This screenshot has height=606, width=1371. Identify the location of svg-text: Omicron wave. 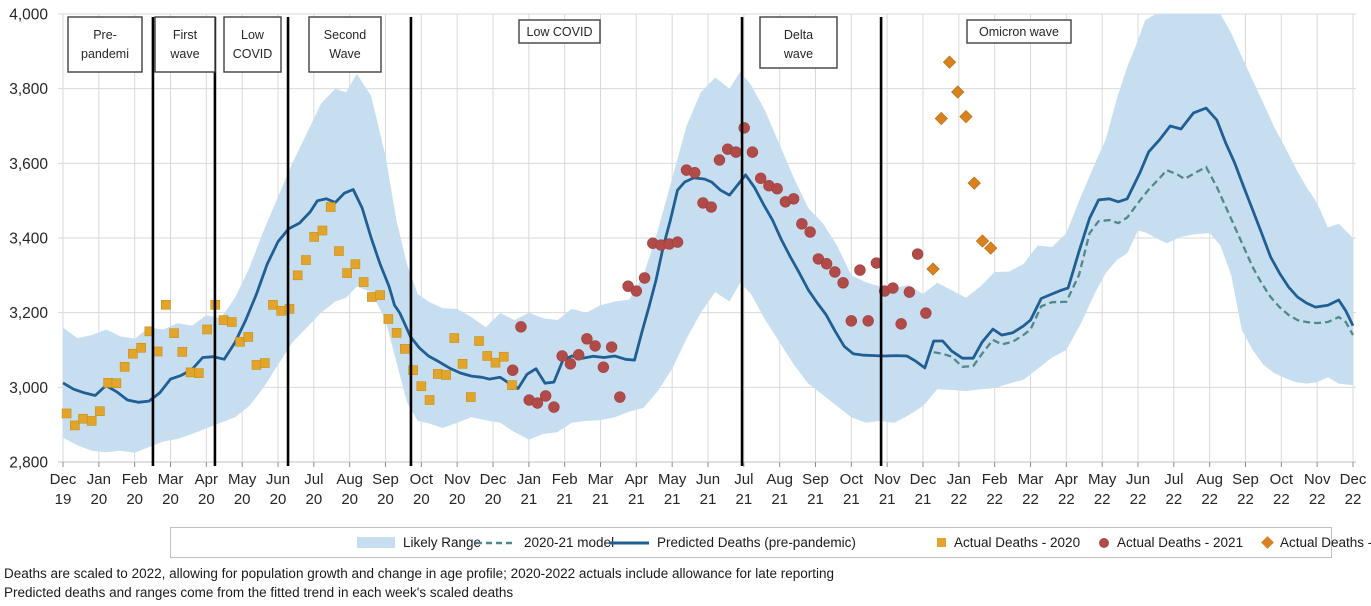
(1019, 32).